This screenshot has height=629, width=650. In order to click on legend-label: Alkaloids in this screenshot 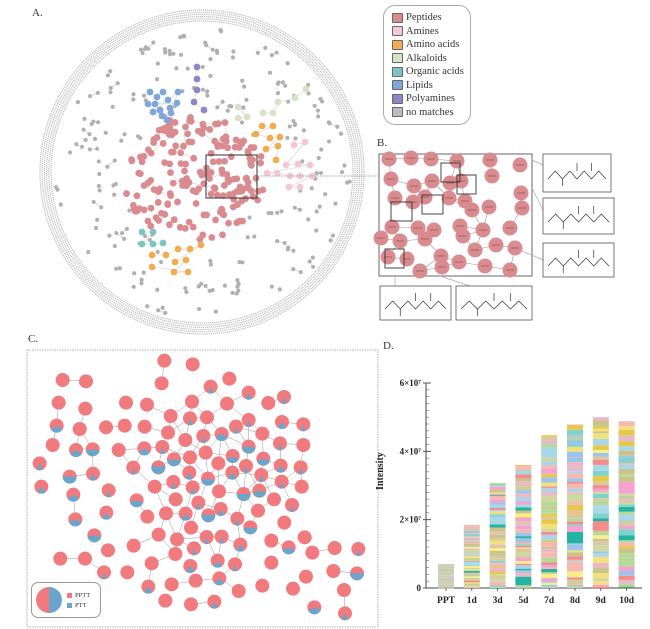, I will do `click(426, 58)`.